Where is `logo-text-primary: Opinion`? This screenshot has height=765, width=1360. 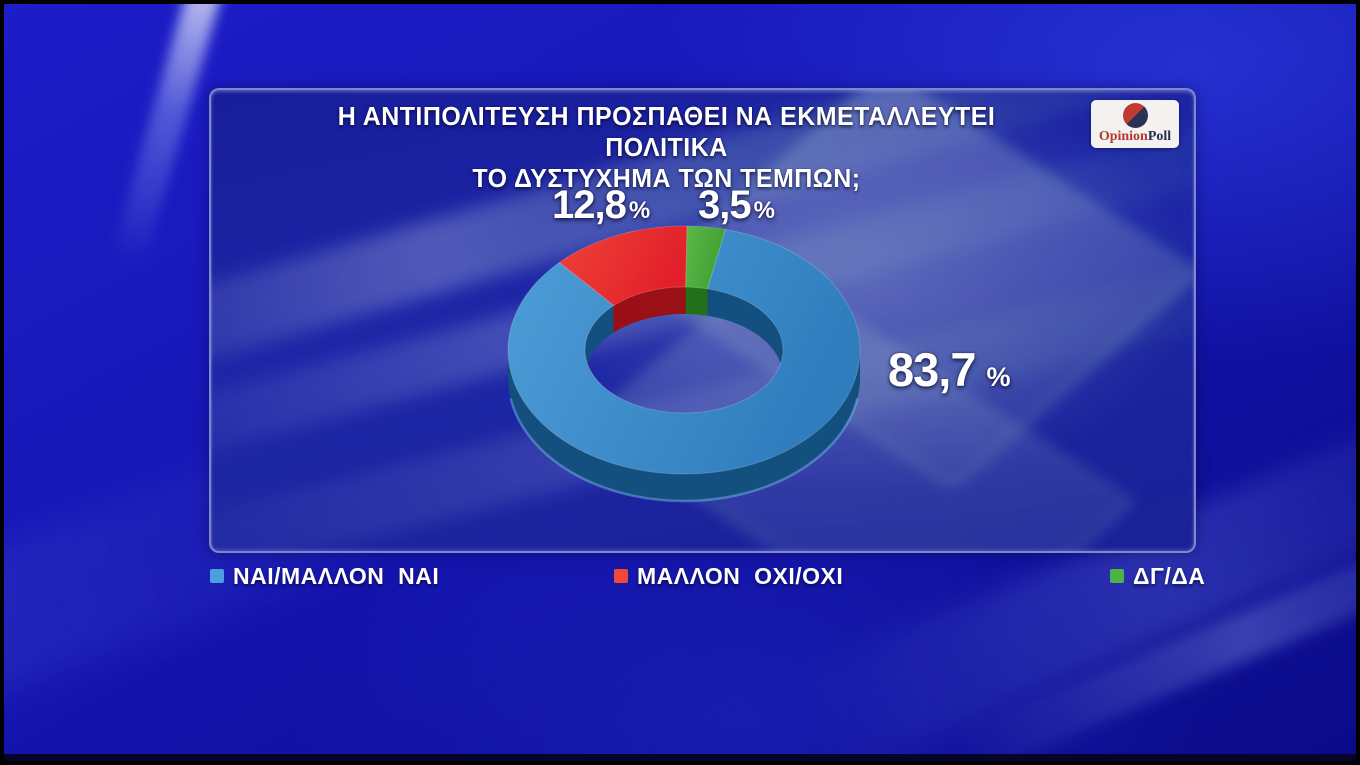
logo-text-primary: Opinion is located at coordinates (1123, 136).